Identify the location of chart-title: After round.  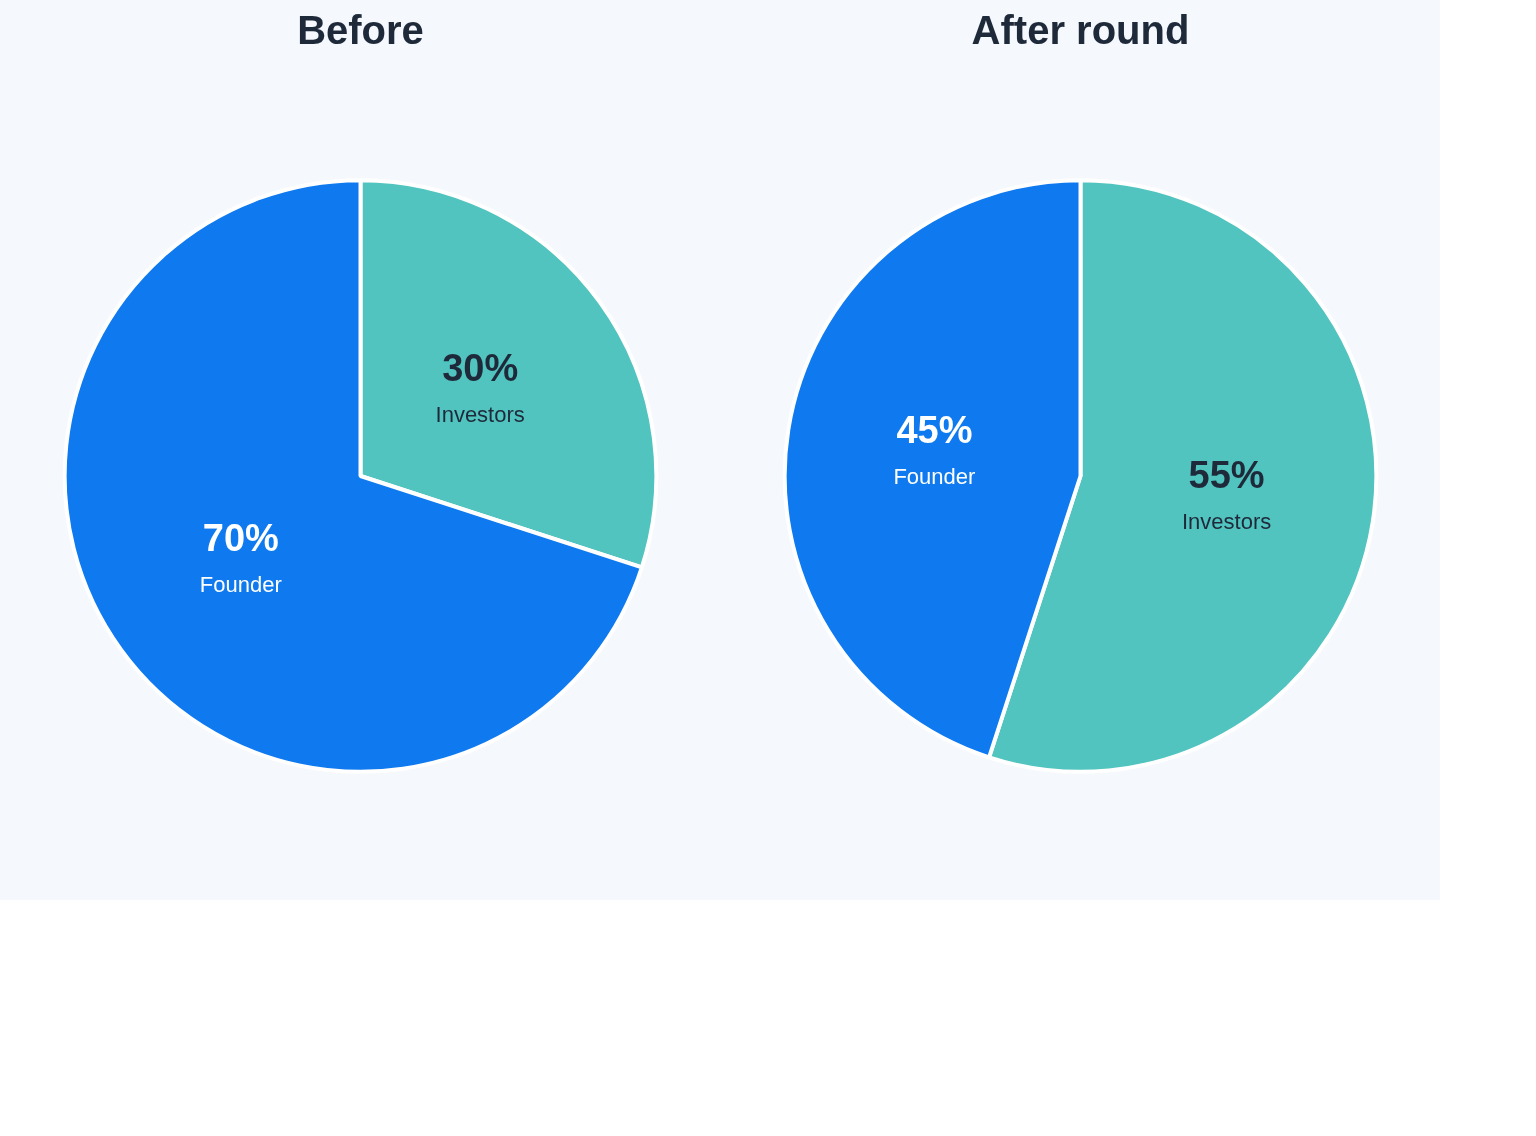
(1080, 29).